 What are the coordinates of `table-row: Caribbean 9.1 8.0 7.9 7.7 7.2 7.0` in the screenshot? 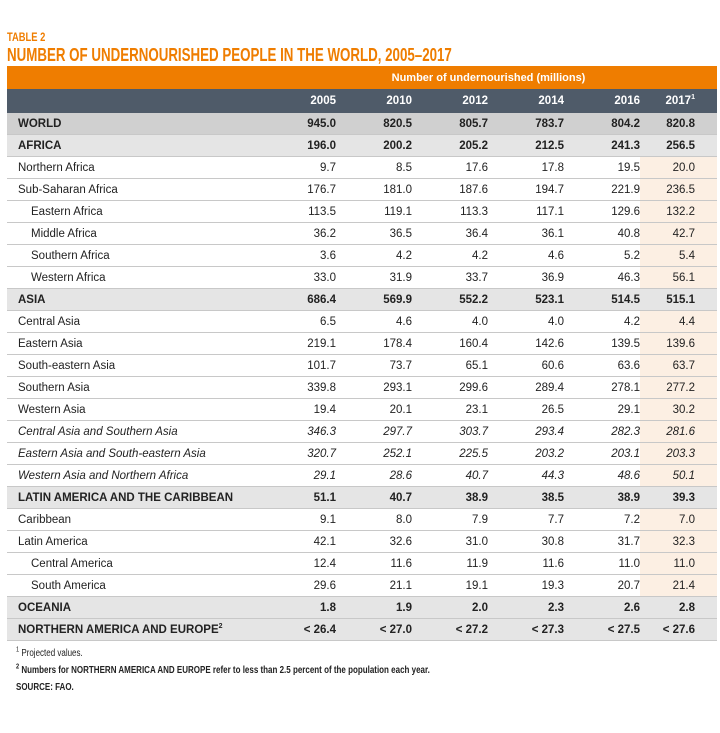 It's located at (362, 519).